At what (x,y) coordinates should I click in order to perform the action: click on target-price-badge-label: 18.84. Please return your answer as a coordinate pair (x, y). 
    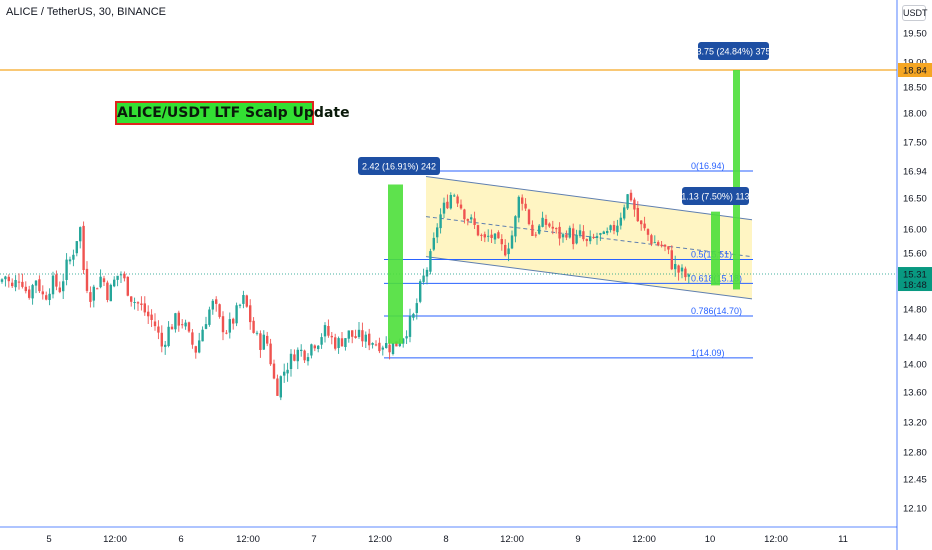
    Looking at the image, I should click on (915, 71).